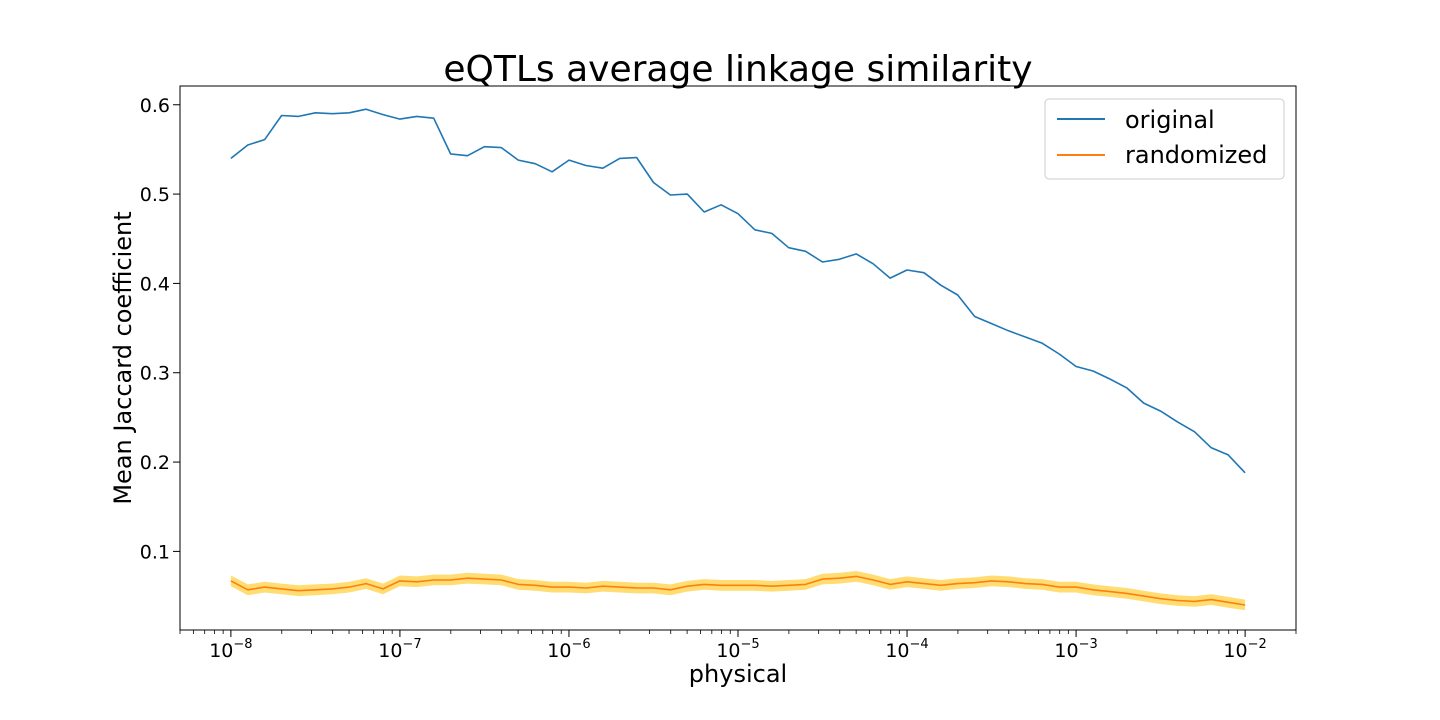 The height and width of the screenshot is (720, 1440). Describe the element at coordinates (738, 632) in the screenshot. I see `x-axis-minor-ticks` at that location.